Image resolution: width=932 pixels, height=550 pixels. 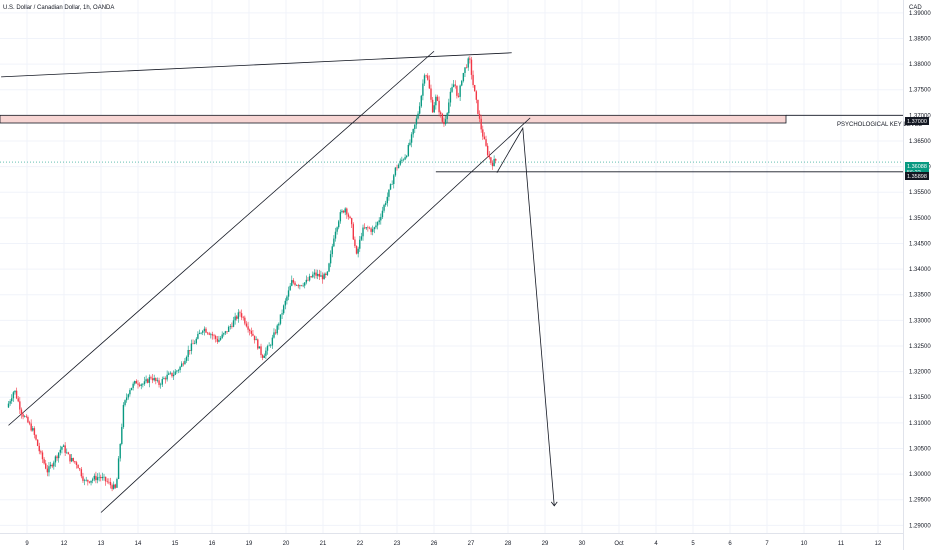 What do you see at coordinates (920, 219) in the screenshot?
I see `price-tick-label: 1.35000` at bounding box center [920, 219].